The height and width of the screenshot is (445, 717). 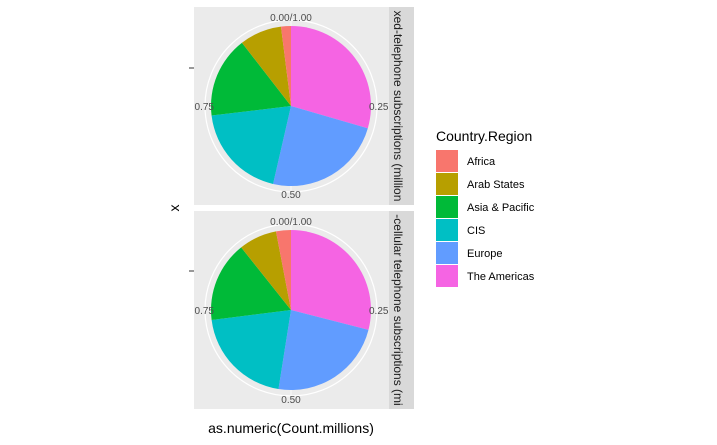 What do you see at coordinates (447, 230) in the screenshot?
I see `legend-key-cis` at bounding box center [447, 230].